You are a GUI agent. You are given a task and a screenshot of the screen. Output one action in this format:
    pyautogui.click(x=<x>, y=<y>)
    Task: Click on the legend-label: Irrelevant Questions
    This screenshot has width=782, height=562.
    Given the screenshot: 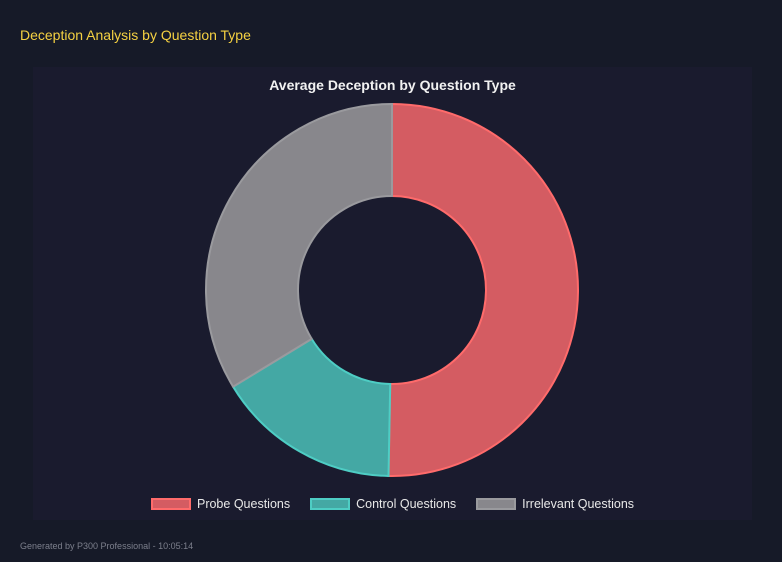 What is the action you would take?
    pyautogui.click(x=578, y=504)
    